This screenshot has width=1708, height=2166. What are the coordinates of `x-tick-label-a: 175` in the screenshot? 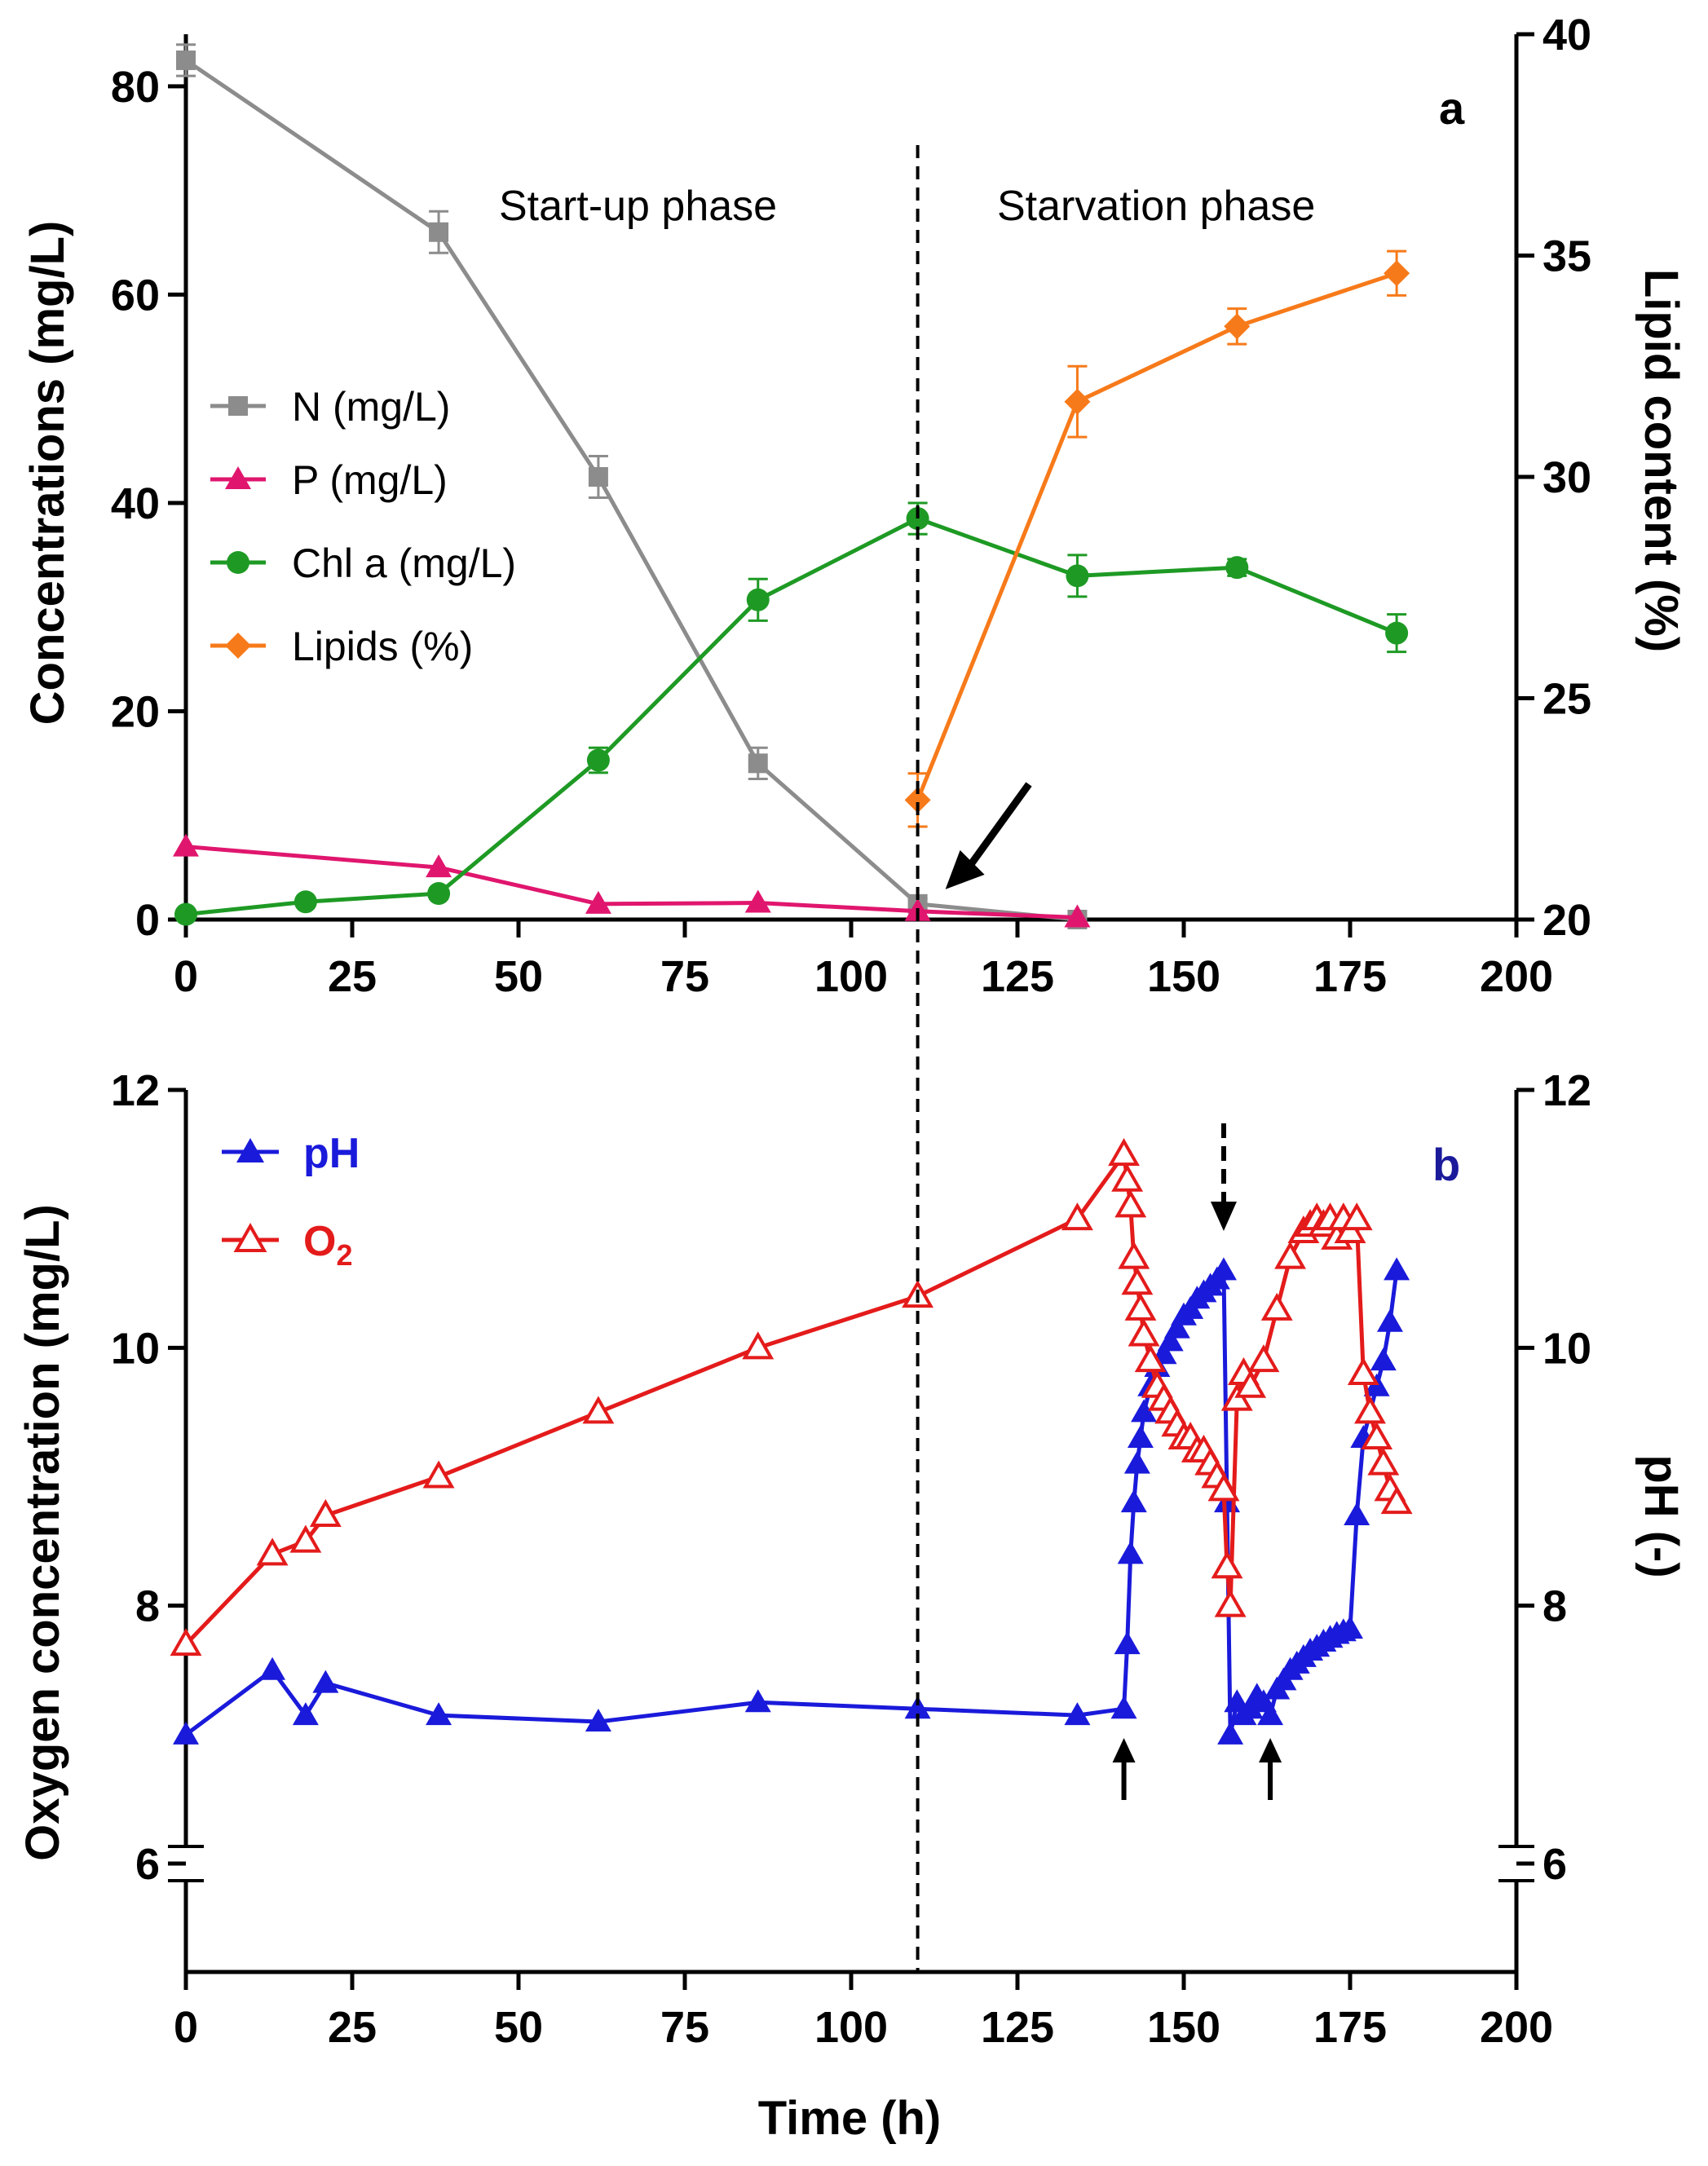 It's located at (1350, 976).